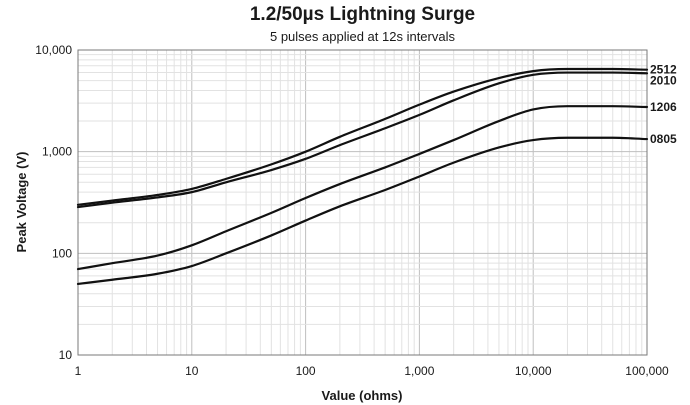 This screenshot has width=690, height=405. Describe the element at coordinates (53, 50) in the screenshot. I see `y-tick-label: 10,000` at that location.